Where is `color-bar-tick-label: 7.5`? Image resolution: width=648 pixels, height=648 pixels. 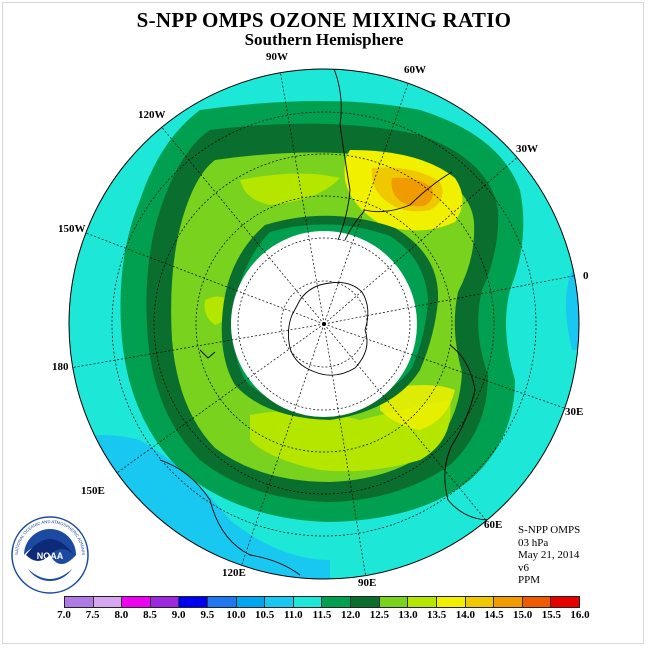
color-bar-tick-label: 7.5 is located at coordinates (92, 615).